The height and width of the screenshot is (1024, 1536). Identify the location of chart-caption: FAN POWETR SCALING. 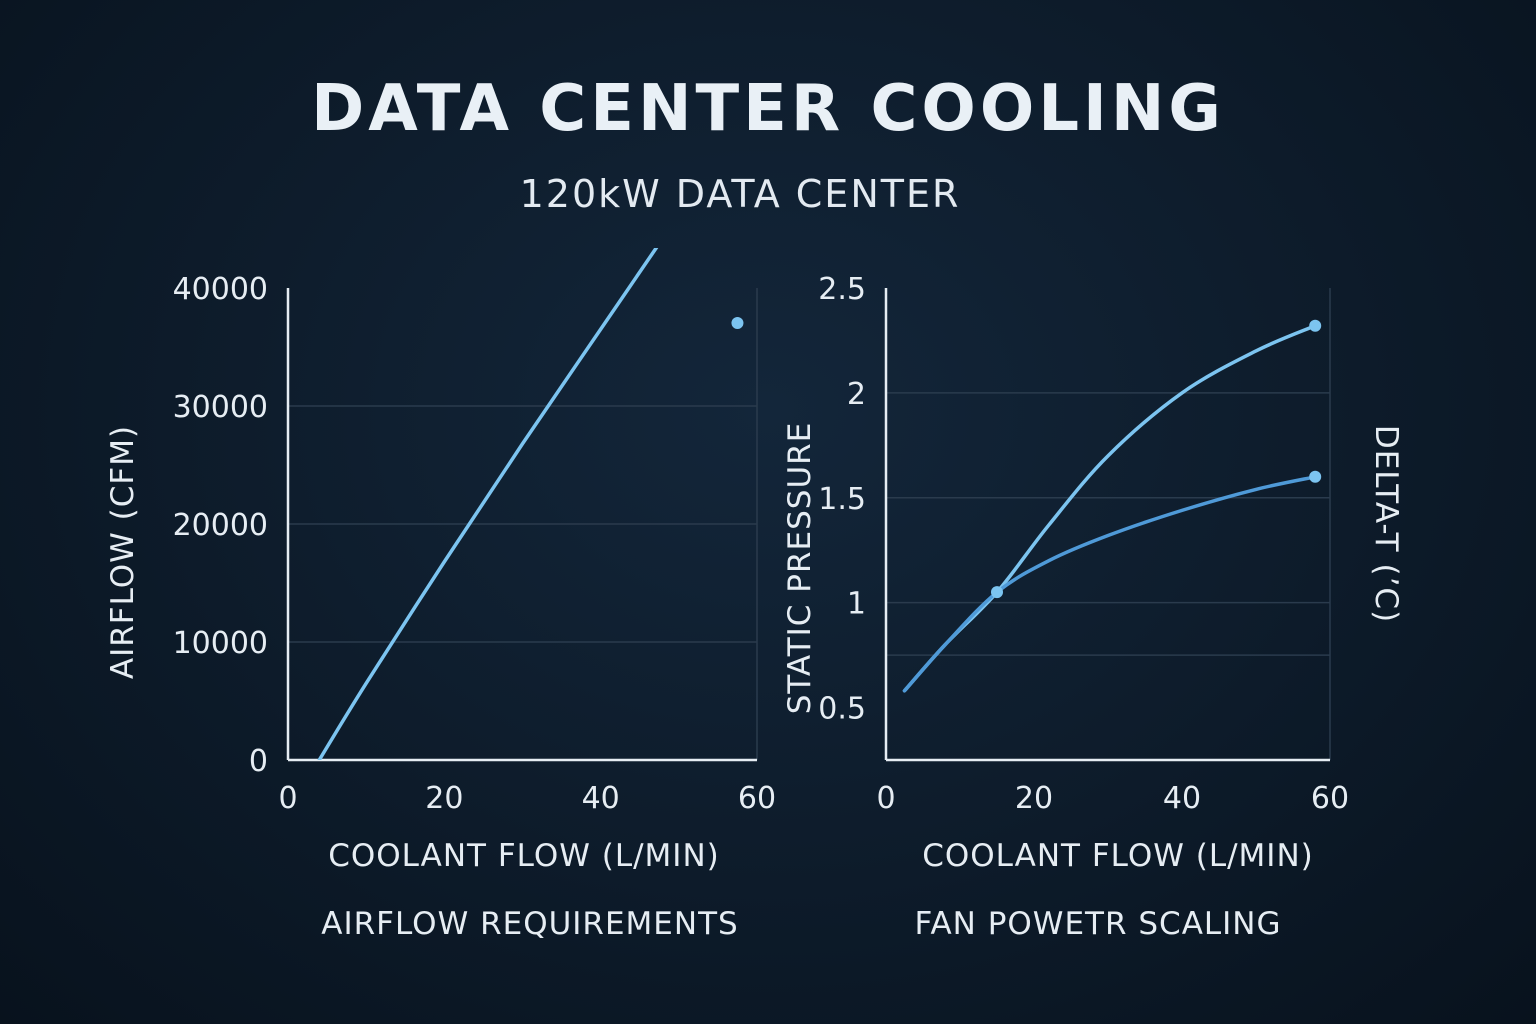
(1097, 924).